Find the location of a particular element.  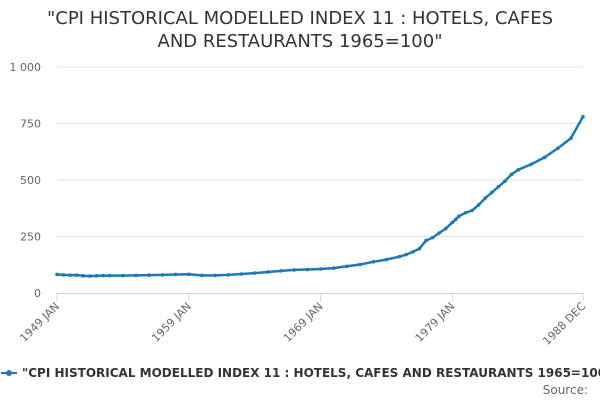

x-tick-label: 1949 JAN is located at coordinates (39, 322).